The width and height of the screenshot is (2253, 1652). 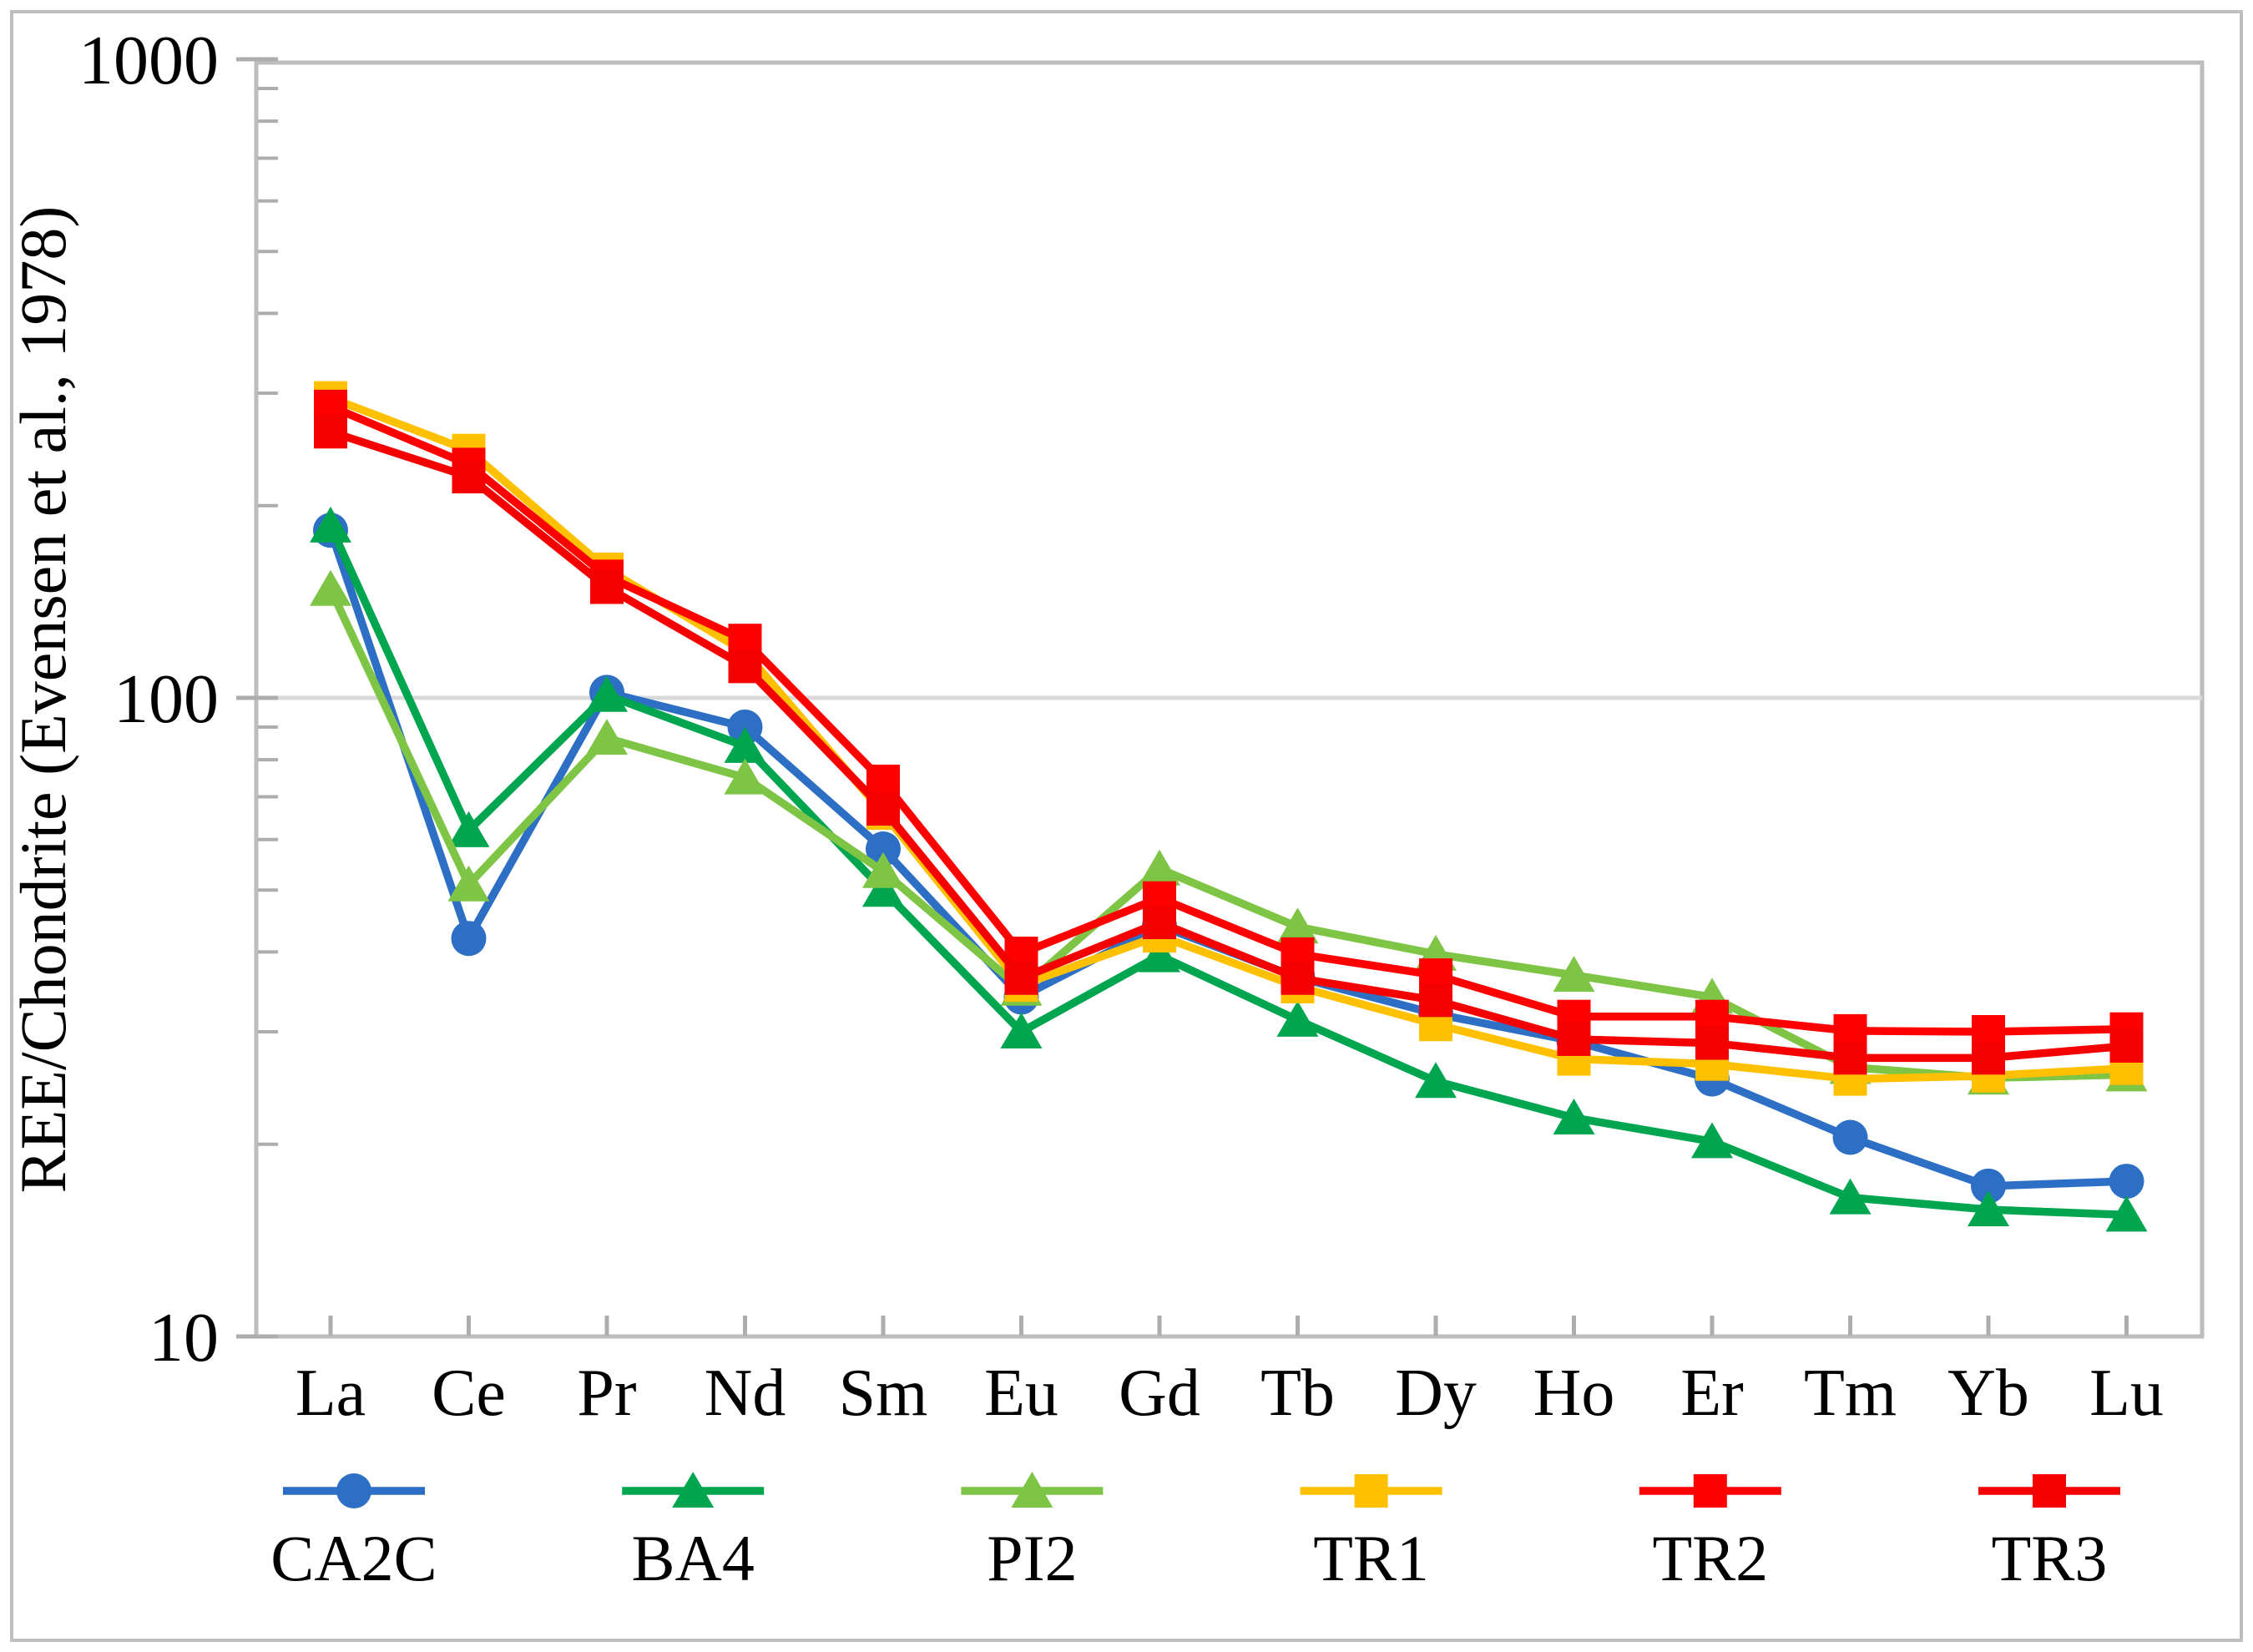 I want to click on x-tick-label-Tm: Tm, so click(x=1851, y=1393).